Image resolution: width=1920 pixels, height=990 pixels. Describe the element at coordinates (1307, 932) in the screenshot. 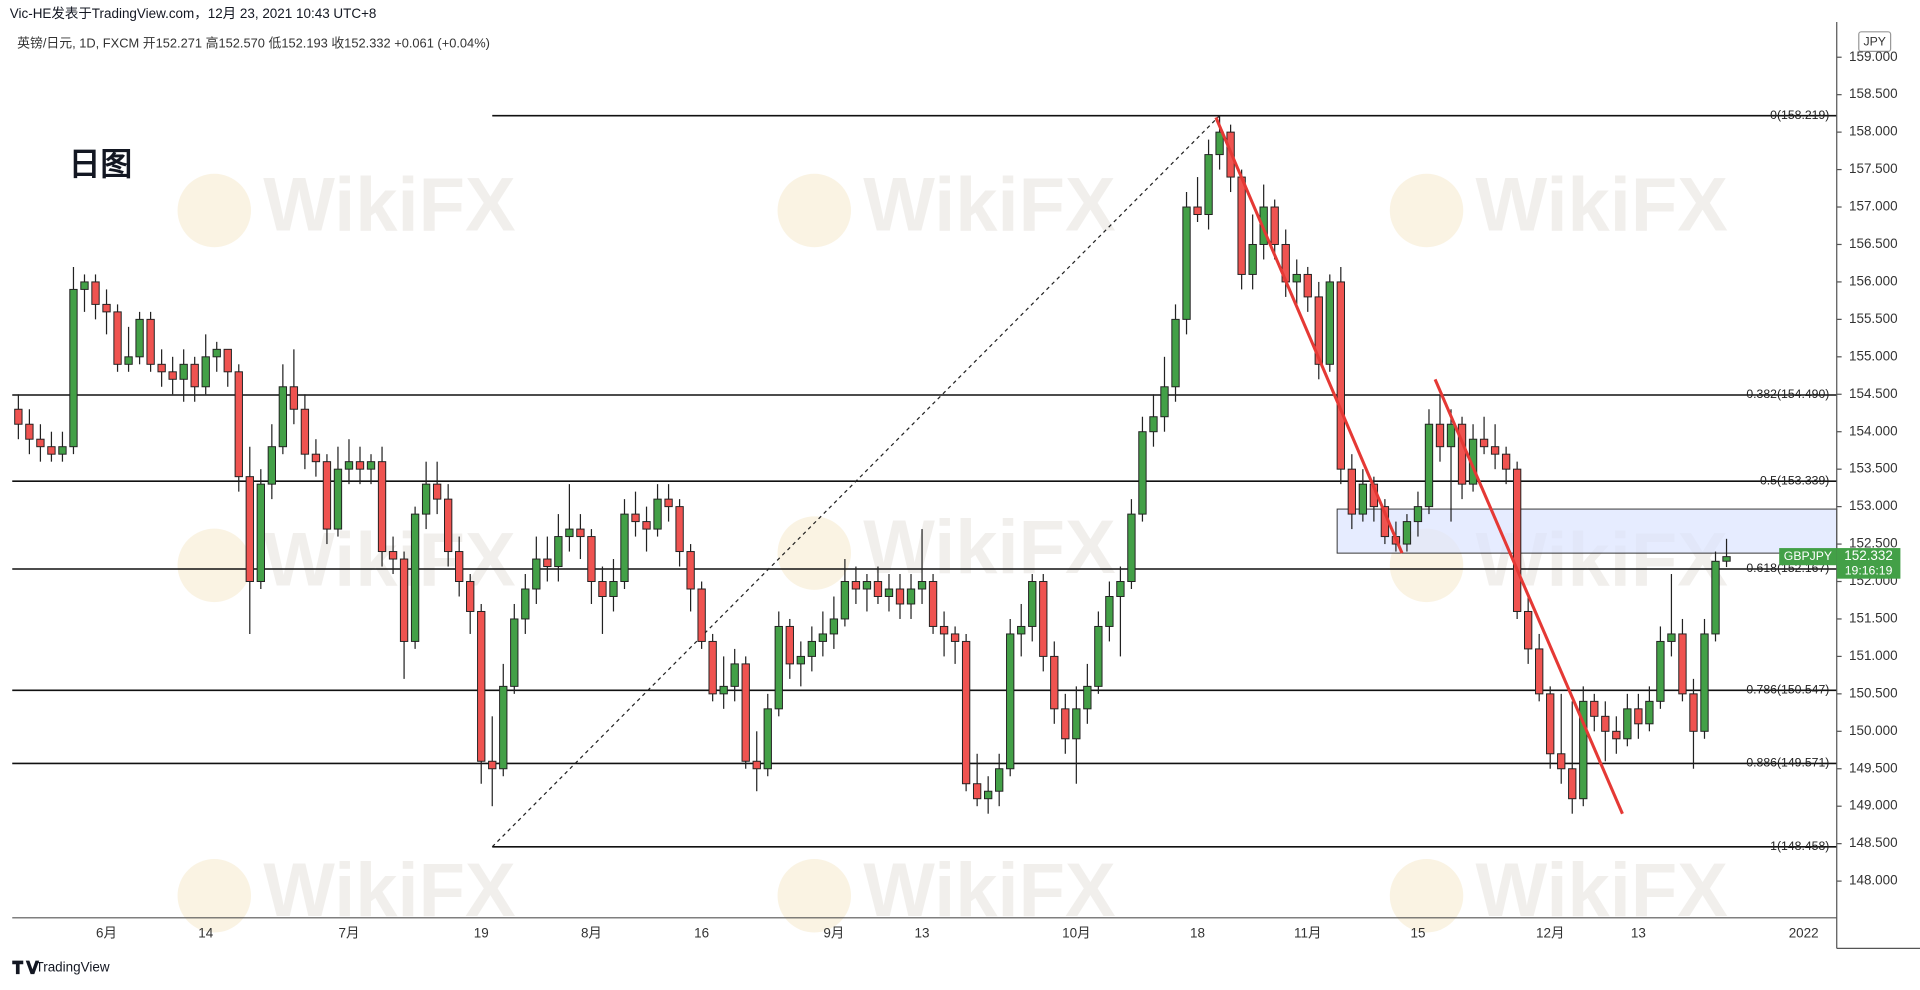

I see `x-tick-label: 11月` at that location.